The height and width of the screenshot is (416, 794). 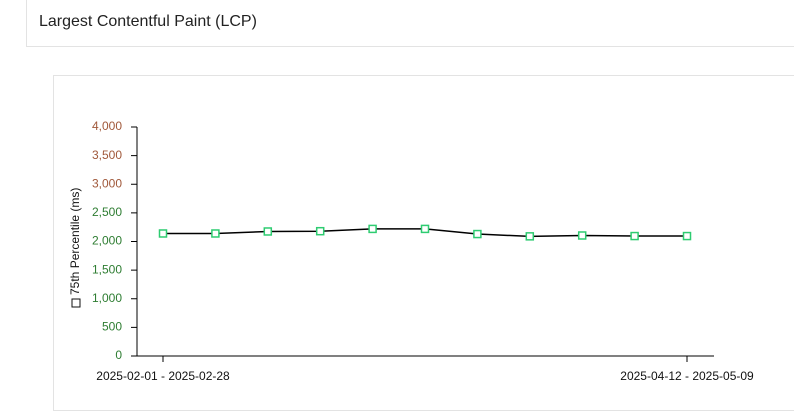 I want to click on y-tick-label: 1,000, so click(x=107, y=298).